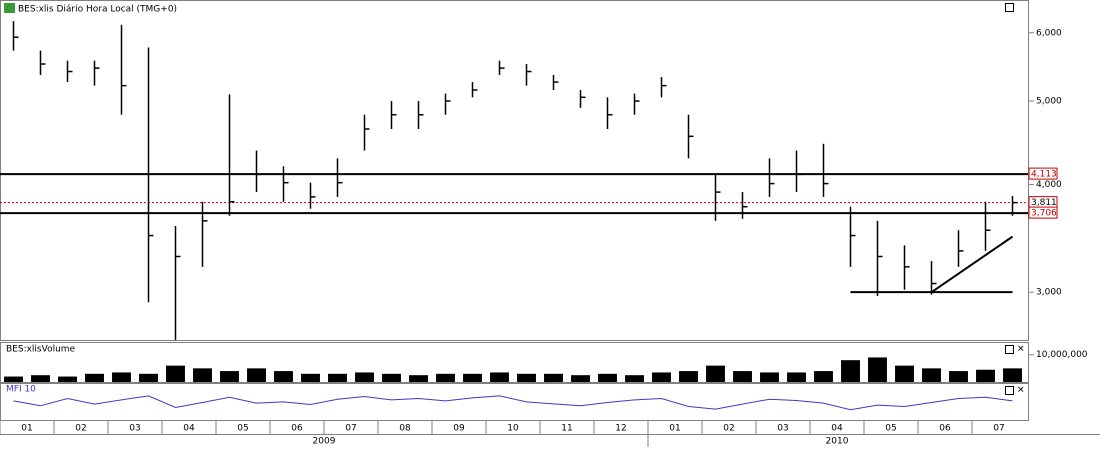 The height and width of the screenshot is (451, 1100). Describe the element at coordinates (620, 429) in the screenshot. I see `x-tick-label: 12` at that location.